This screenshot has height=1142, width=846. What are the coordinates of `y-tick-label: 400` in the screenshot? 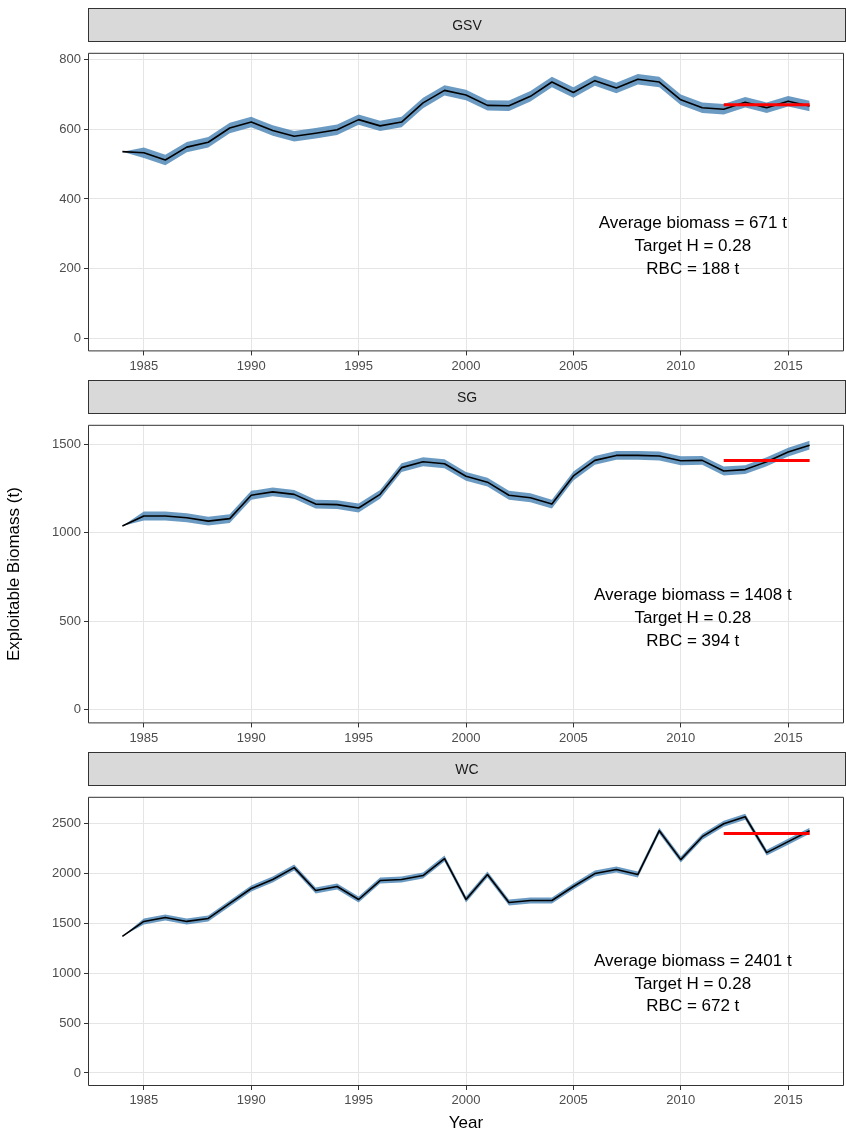 It's located at (70, 198).